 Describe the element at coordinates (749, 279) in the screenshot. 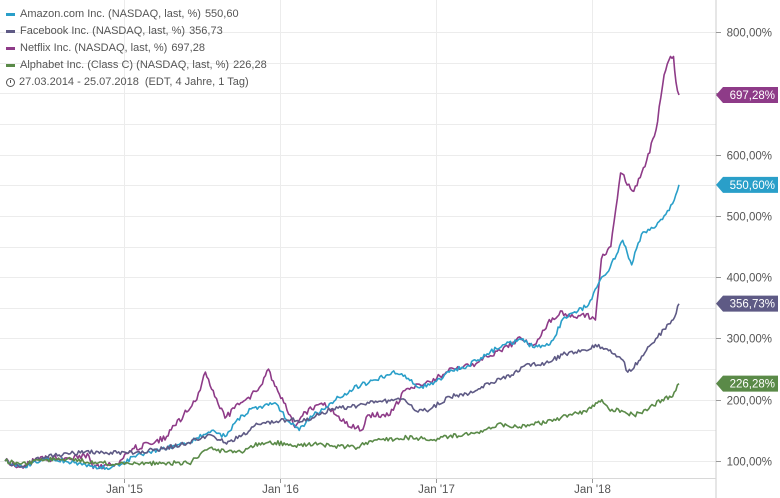

I see `y-tick-label: 400,00%` at that location.